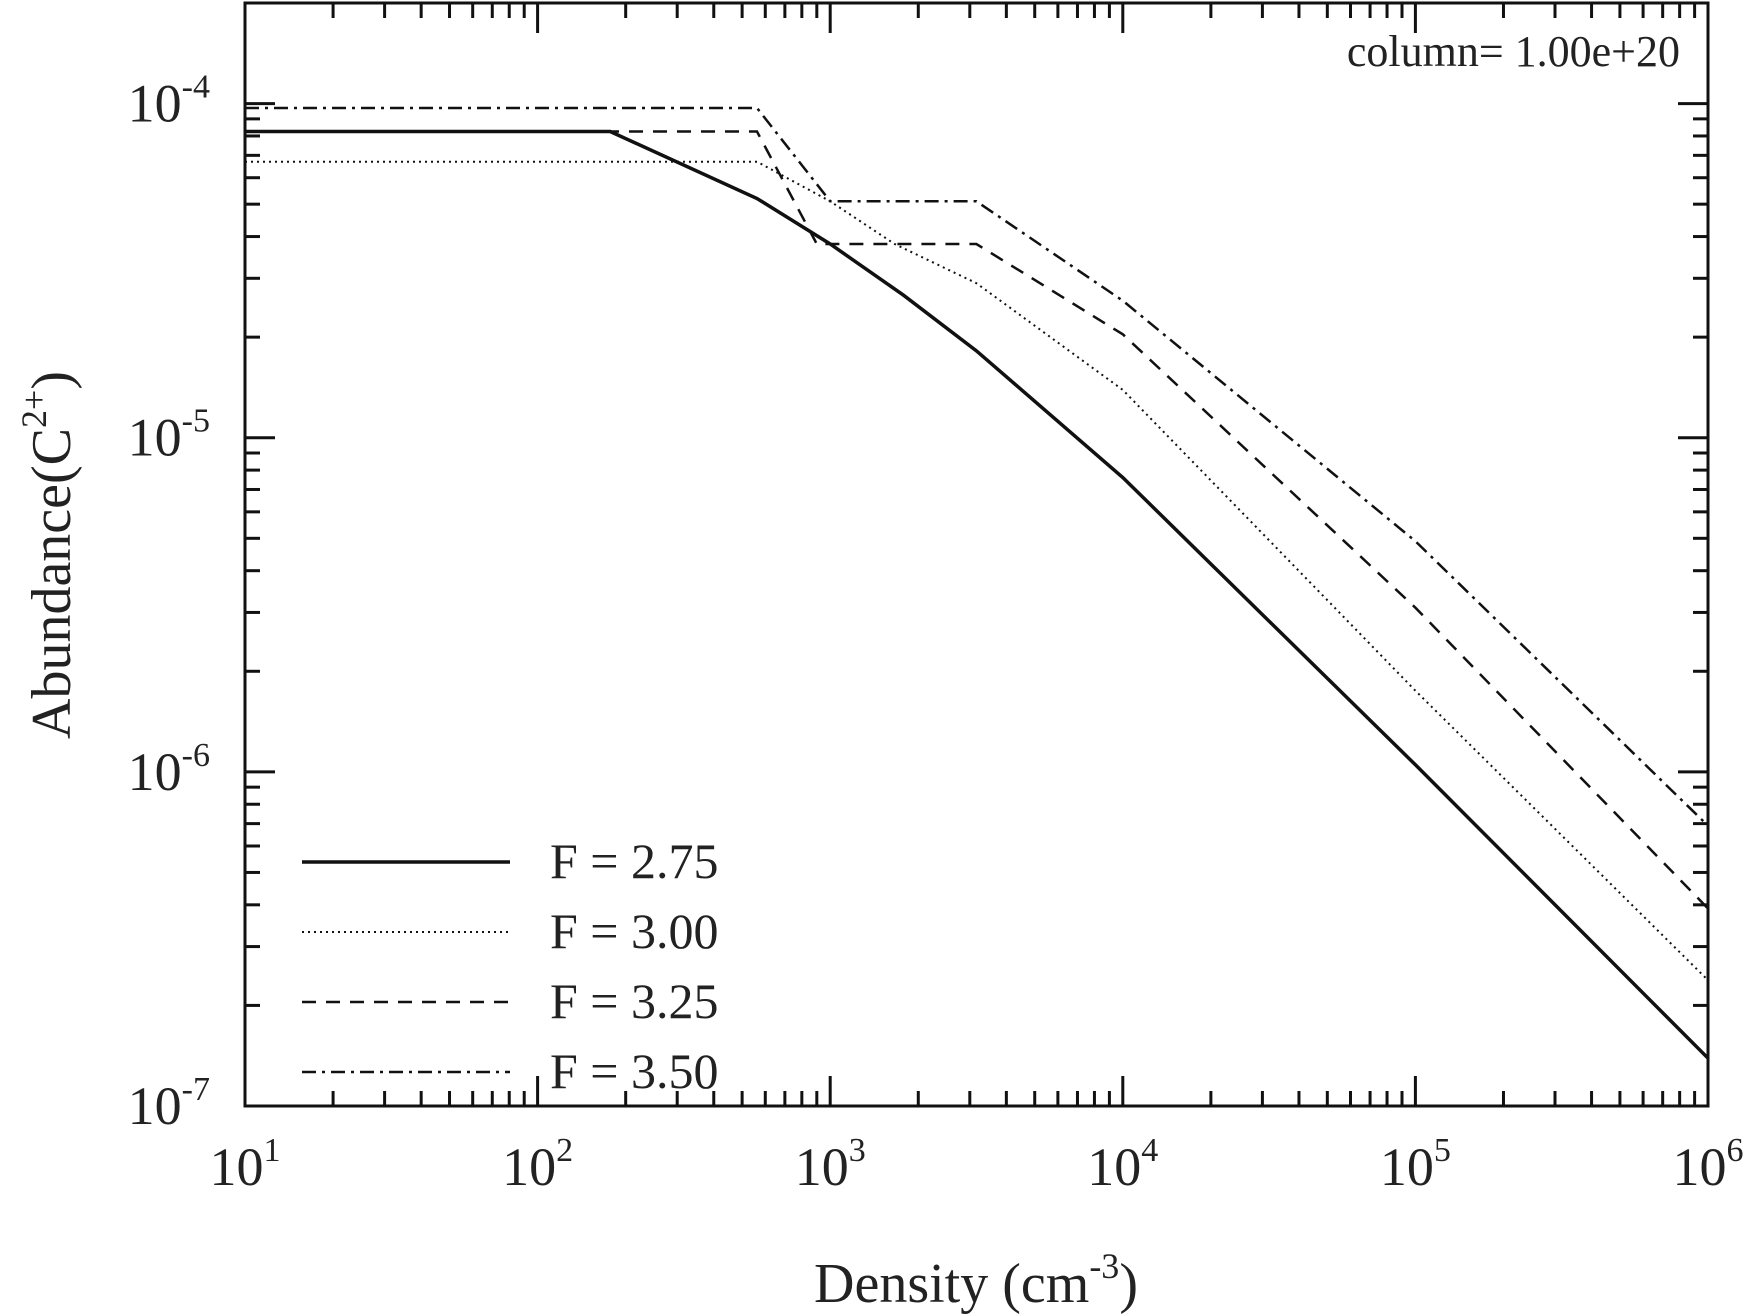 This screenshot has height=1316, width=1747. What do you see at coordinates (169, 769) in the screenshot?
I see `y-tick-label: 10⁻⁶` at bounding box center [169, 769].